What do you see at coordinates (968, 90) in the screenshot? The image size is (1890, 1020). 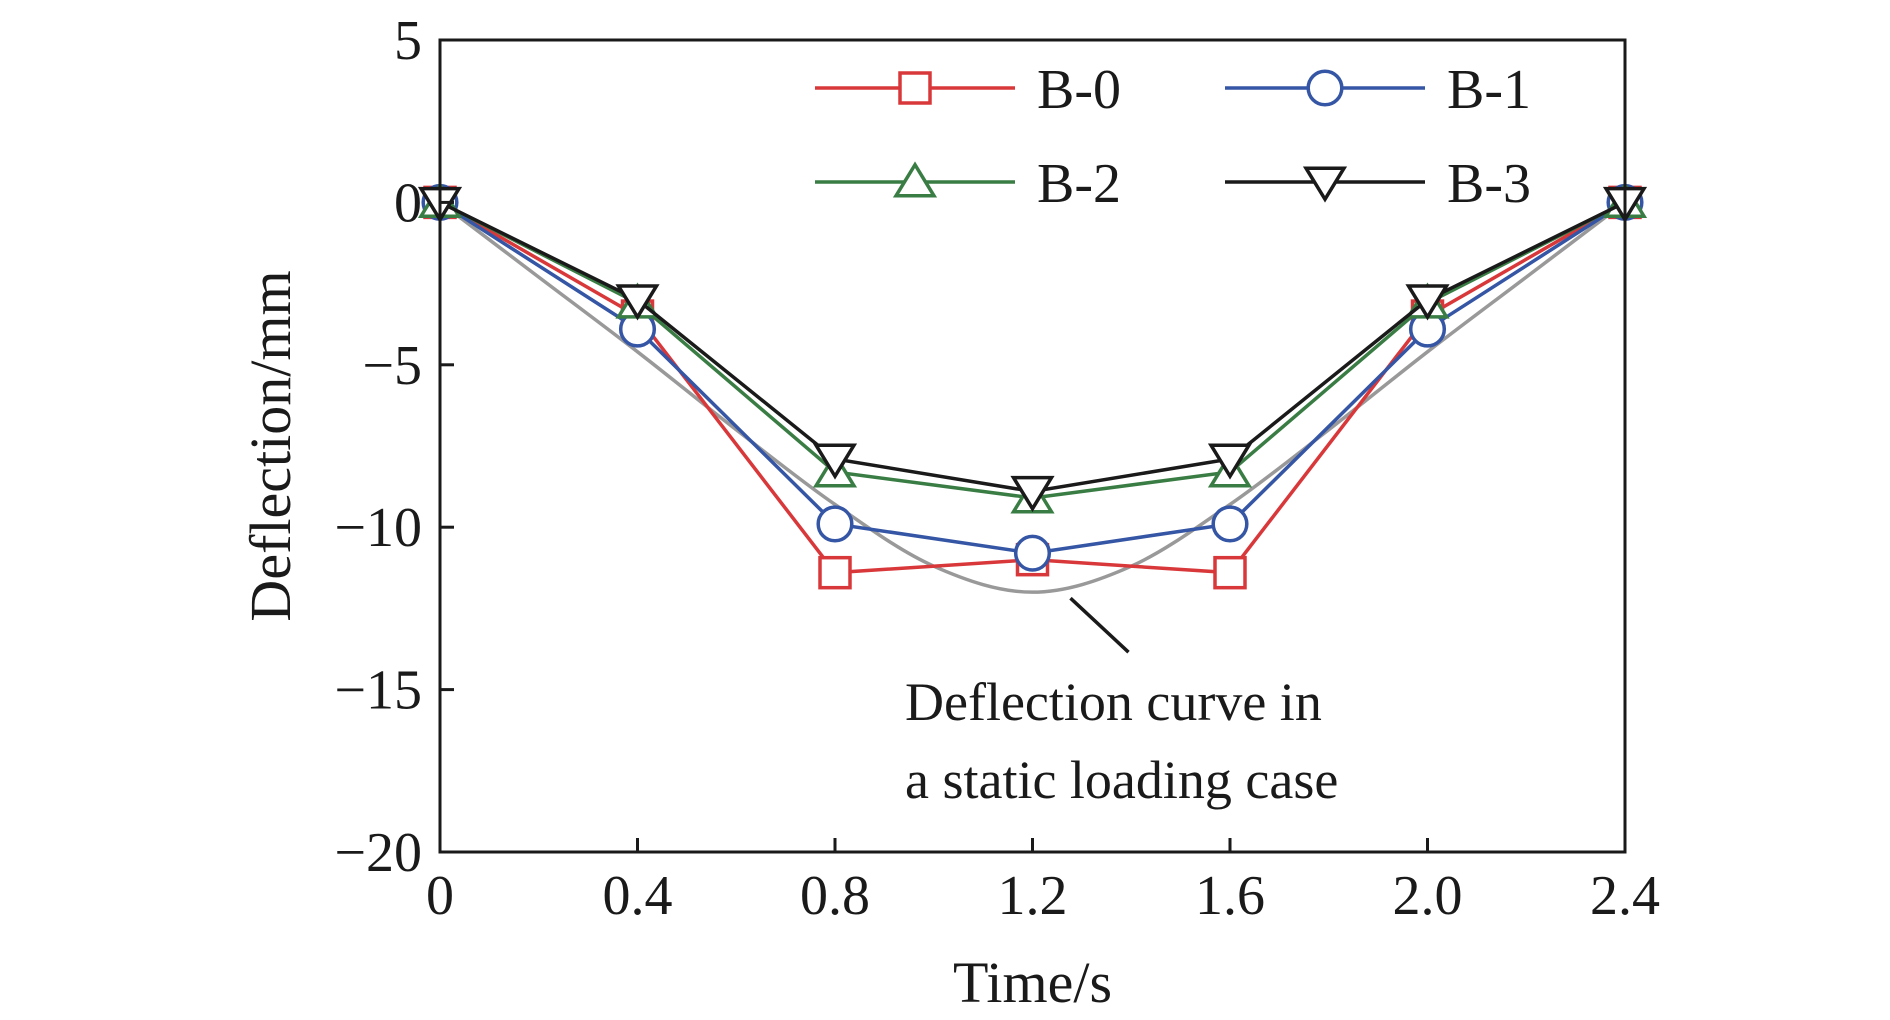 I see `legend-item-B-0: B-0` at bounding box center [968, 90].